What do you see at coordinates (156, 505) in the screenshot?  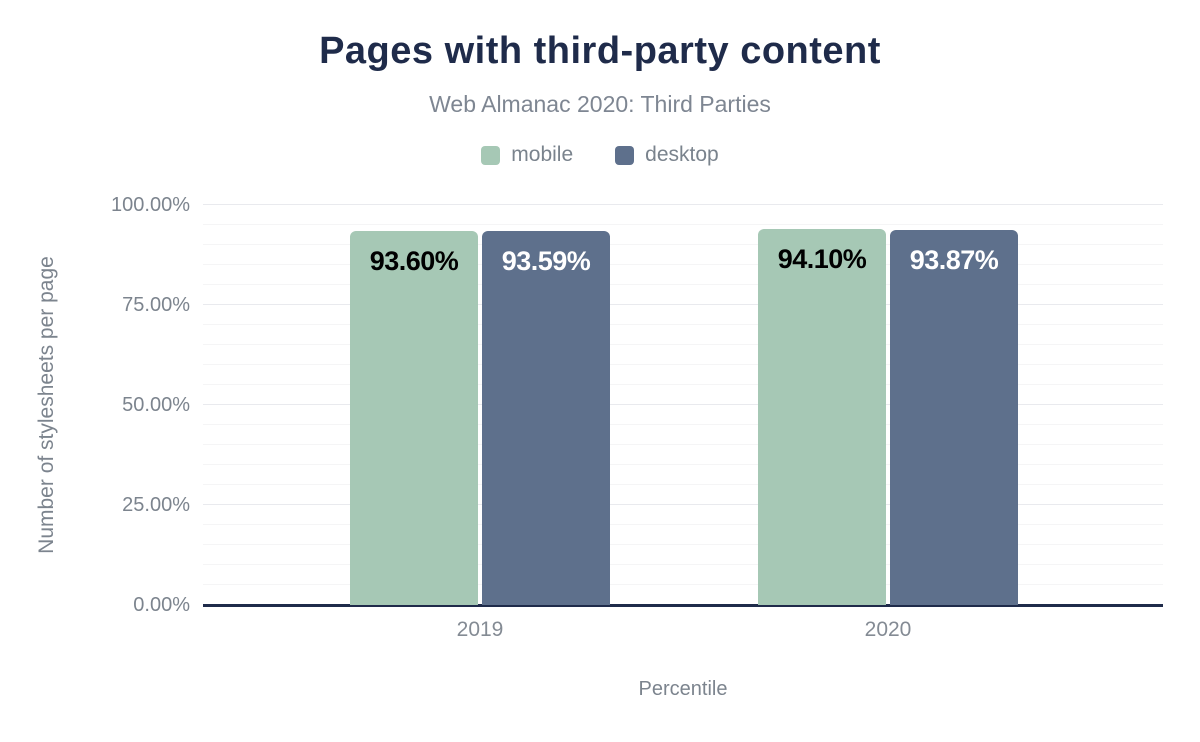 I see `y-tick-label-25: 25.00%` at bounding box center [156, 505].